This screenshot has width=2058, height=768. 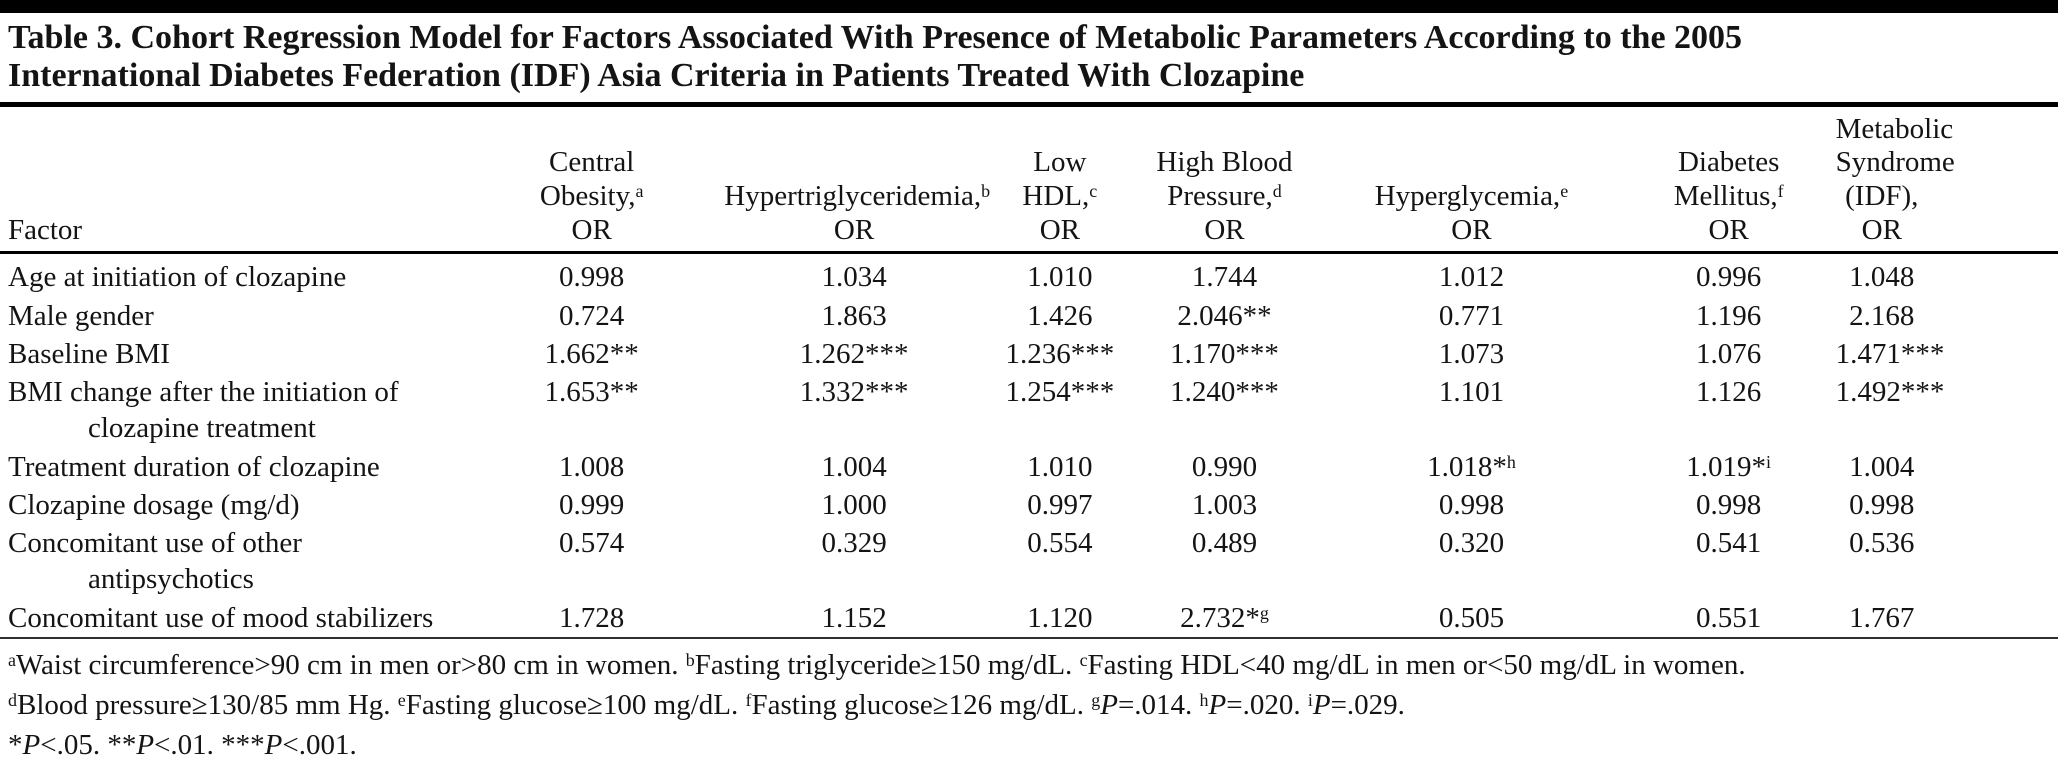 I want to click on odds-ratio-cell: 0.996, so click(x=1729, y=277).